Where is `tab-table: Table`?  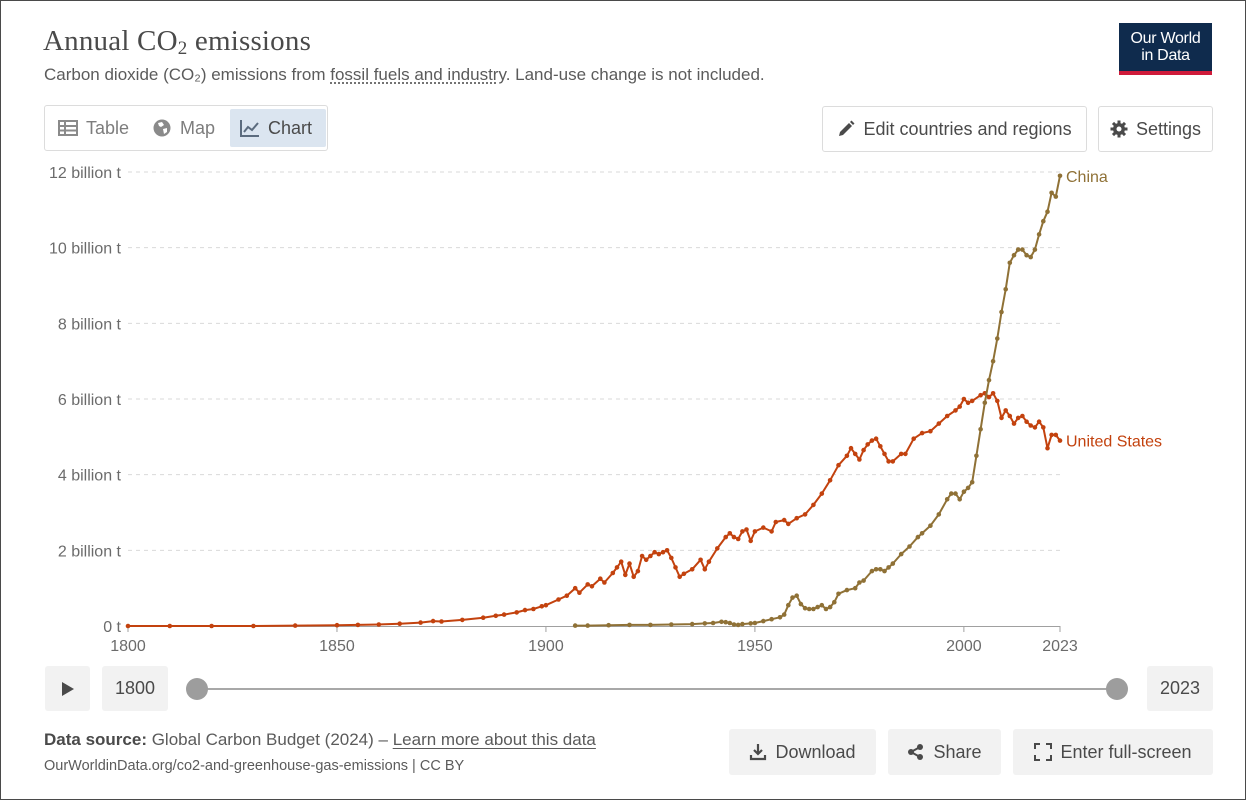 tab-table: Table is located at coordinates (94, 128).